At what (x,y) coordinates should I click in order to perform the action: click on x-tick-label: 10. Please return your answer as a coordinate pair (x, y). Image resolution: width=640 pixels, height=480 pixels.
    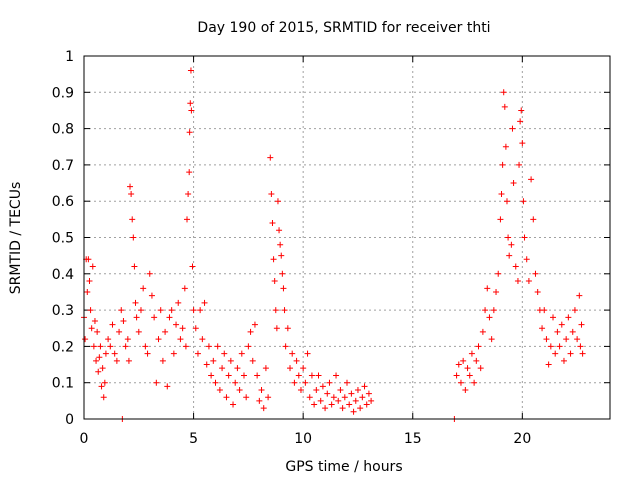
    Looking at the image, I should click on (303, 439).